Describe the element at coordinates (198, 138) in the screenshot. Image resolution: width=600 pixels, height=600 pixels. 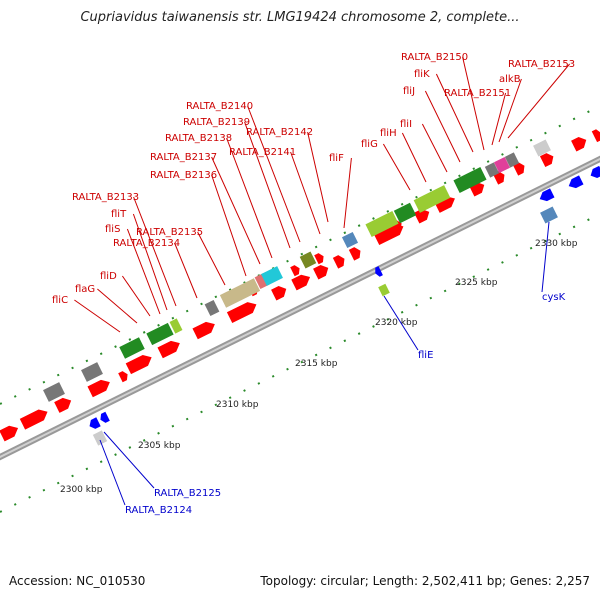
I see `gene-label-ralta_b2138: RALTA_B2138` at that location.